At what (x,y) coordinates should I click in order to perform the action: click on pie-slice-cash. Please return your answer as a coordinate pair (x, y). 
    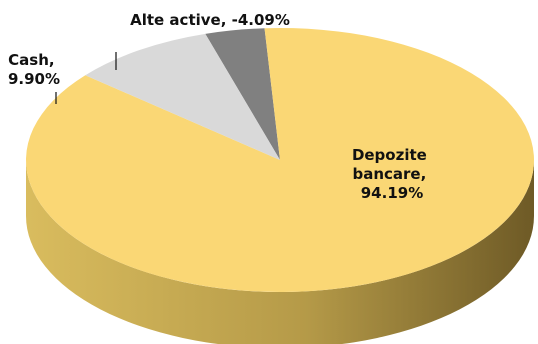
    Looking at the image, I should click on (182, 96).